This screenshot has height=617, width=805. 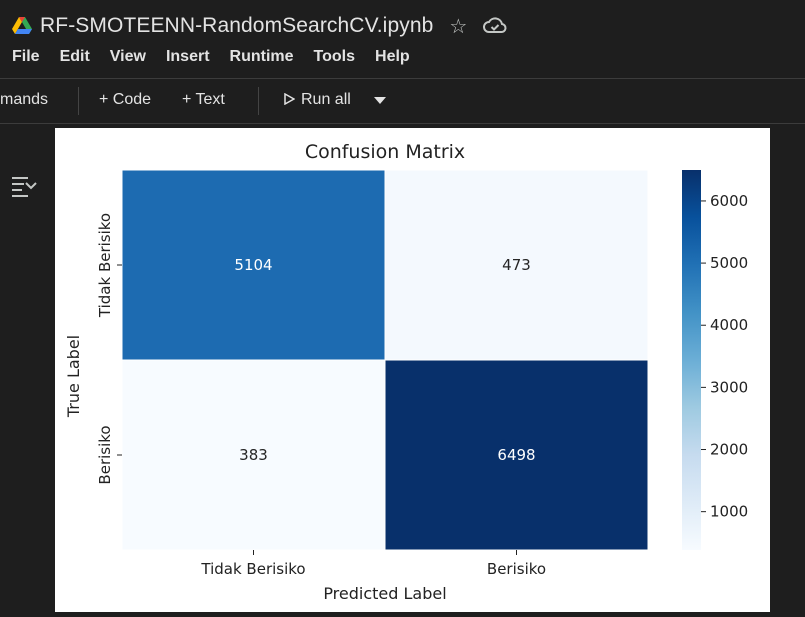 I want to click on cell-value-label: 6498, so click(x=516, y=455).